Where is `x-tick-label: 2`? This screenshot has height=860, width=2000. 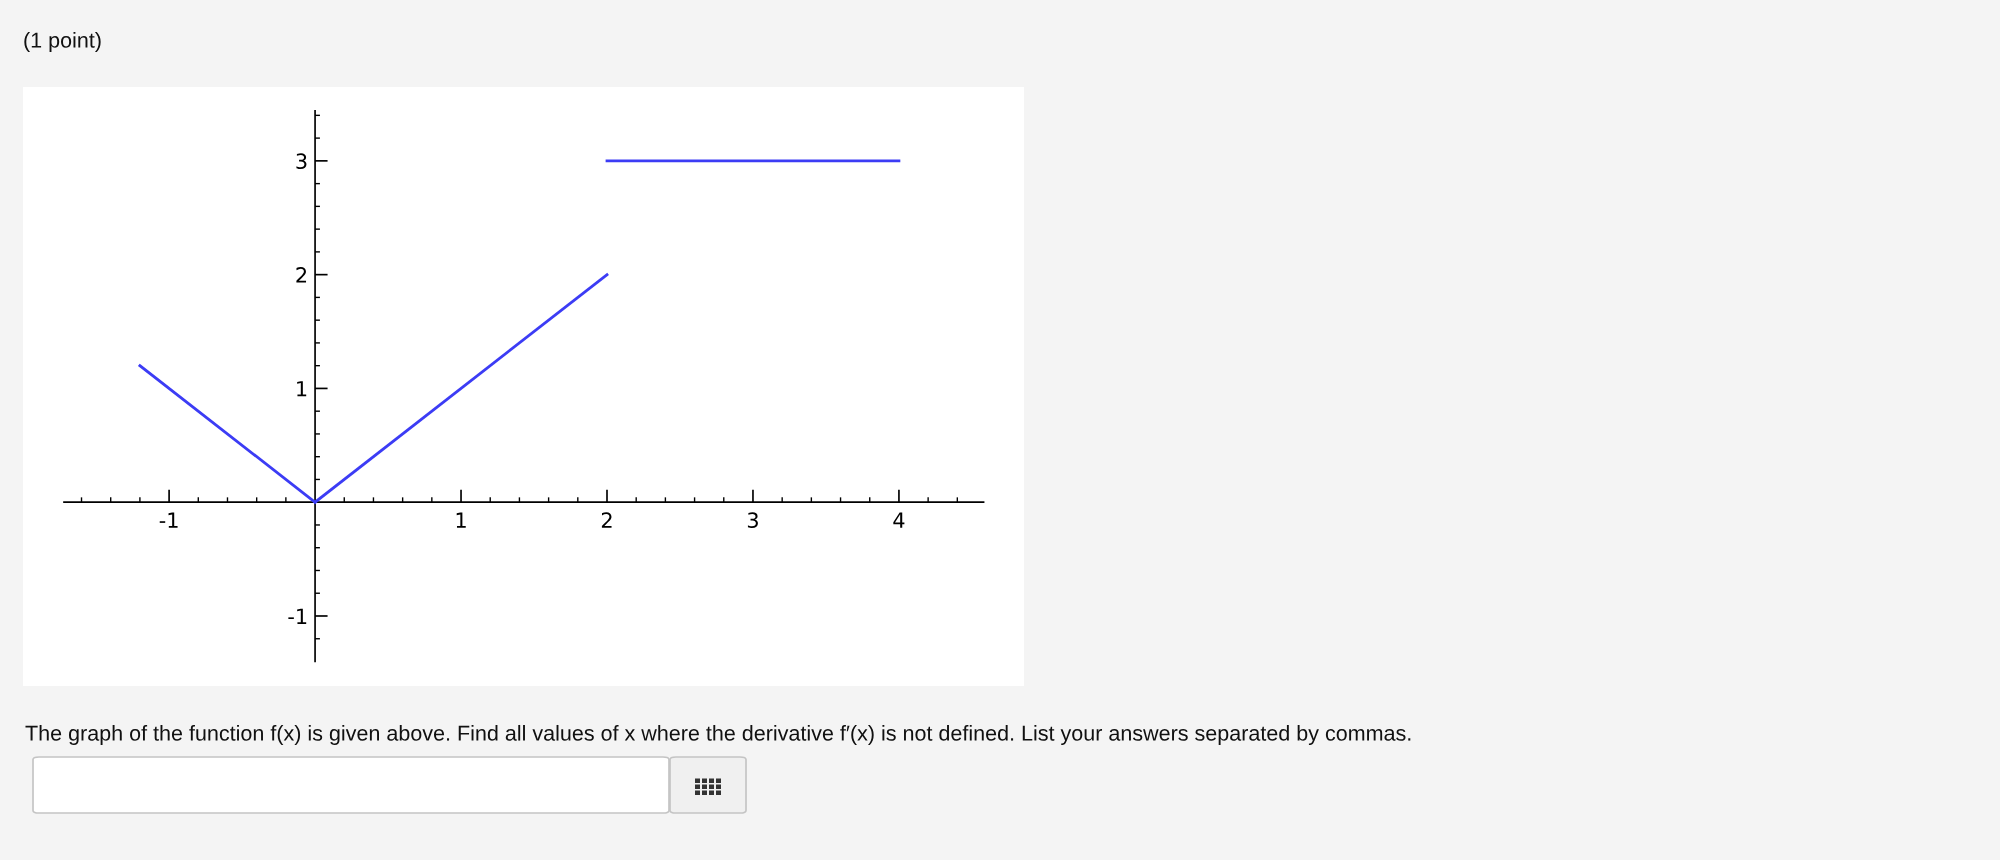 x-tick-label: 2 is located at coordinates (606, 520).